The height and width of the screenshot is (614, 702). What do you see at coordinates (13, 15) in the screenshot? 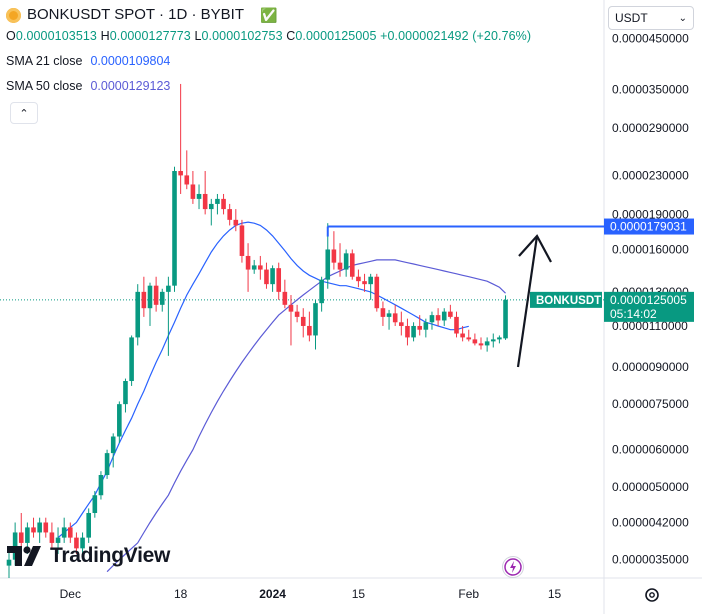
I see `bonk-logo-icon` at bounding box center [13, 15].